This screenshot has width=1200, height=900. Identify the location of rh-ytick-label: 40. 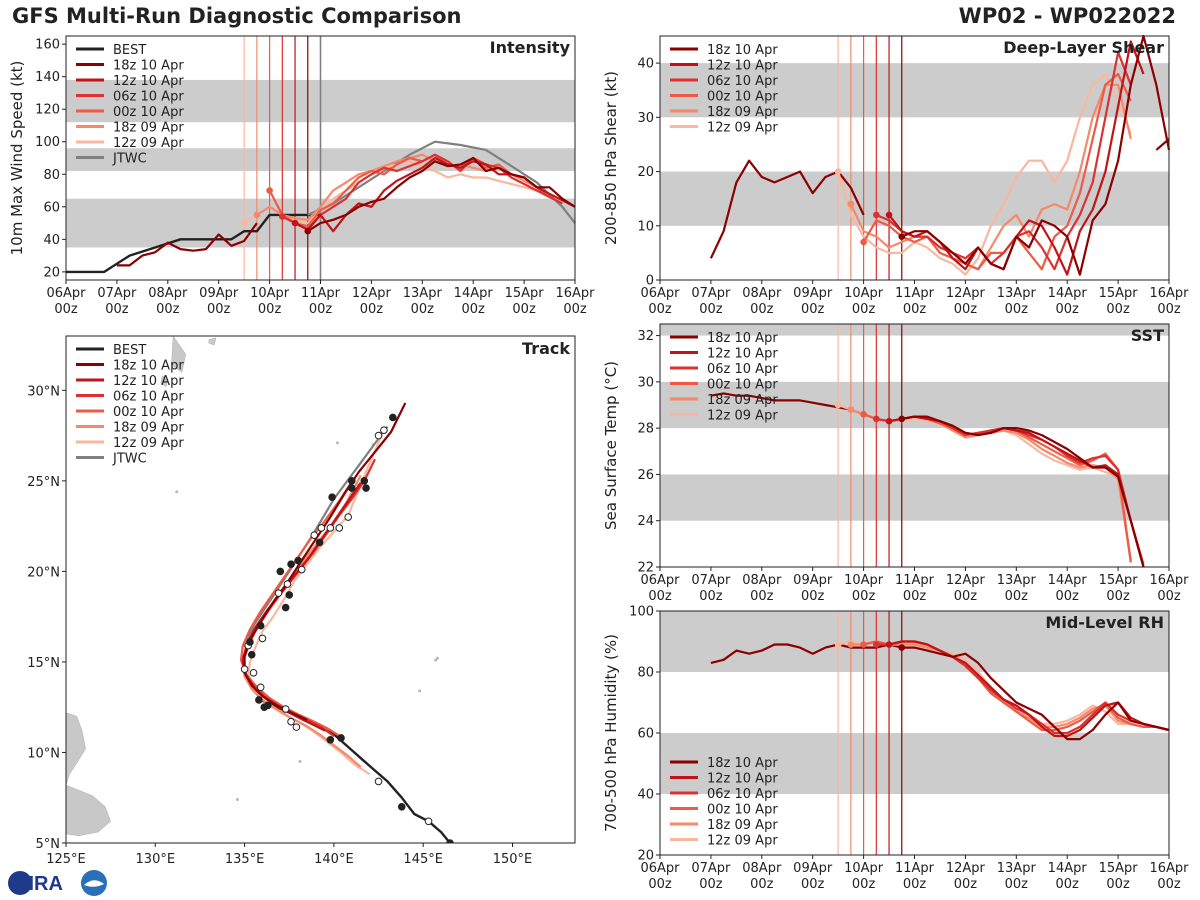
(645, 795).